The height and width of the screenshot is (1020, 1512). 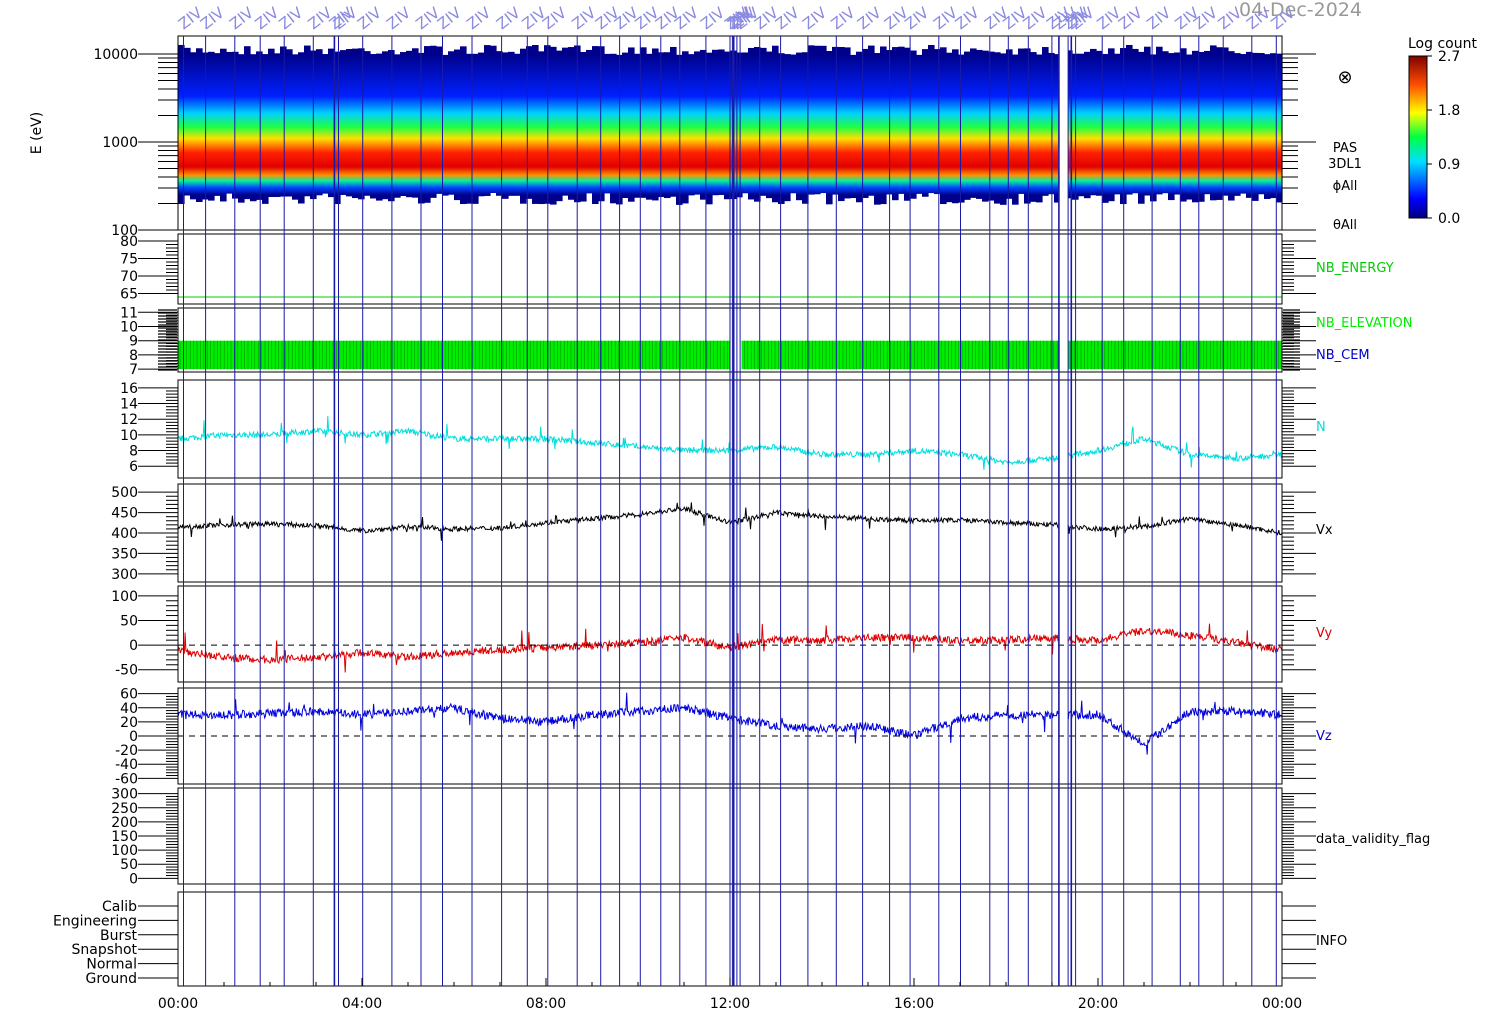 What do you see at coordinates (1449, 219) in the screenshot?
I see `colorbar-tick-label: 0.0` at bounding box center [1449, 219].